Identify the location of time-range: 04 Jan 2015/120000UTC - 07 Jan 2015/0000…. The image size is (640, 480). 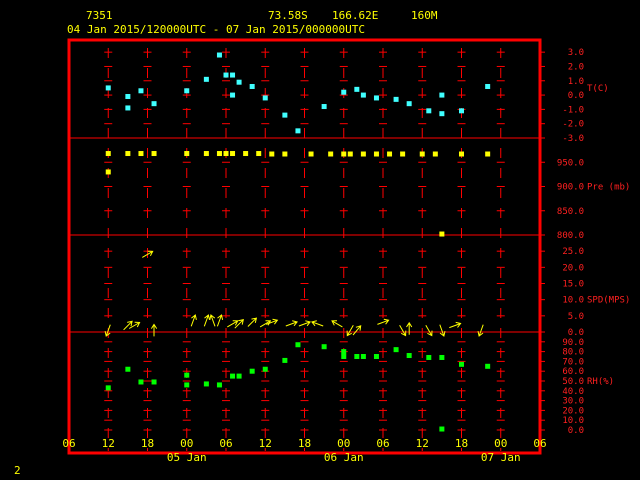
(216, 29).